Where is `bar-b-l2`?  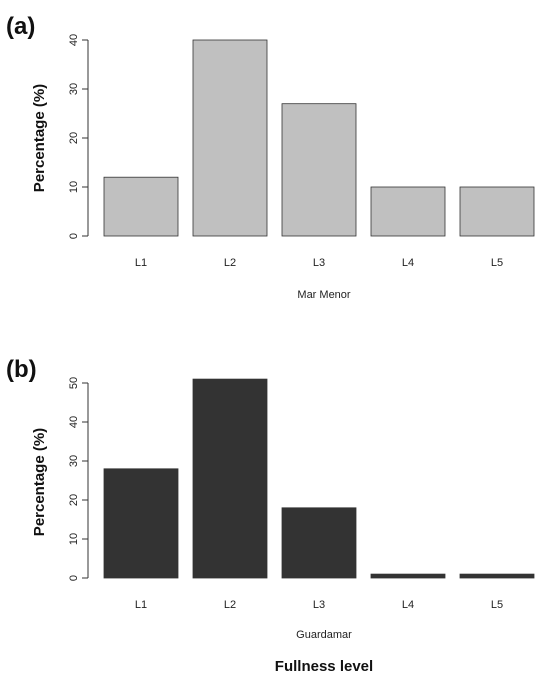 bar-b-l2 is located at coordinates (230, 478).